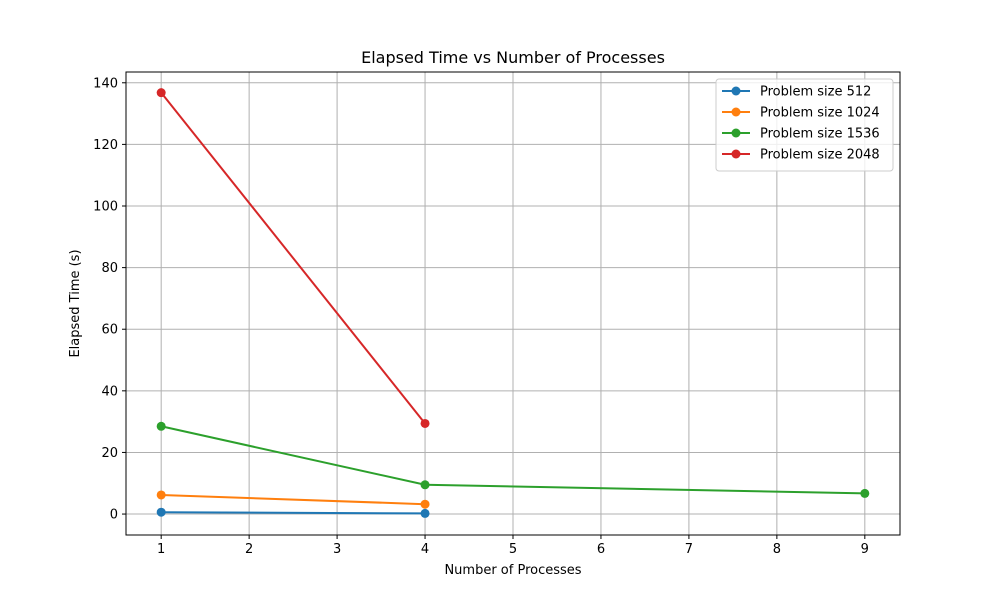 The height and width of the screenshot is (600, 1000). I want to click on y-tick-label: 40, so click(109, 391).